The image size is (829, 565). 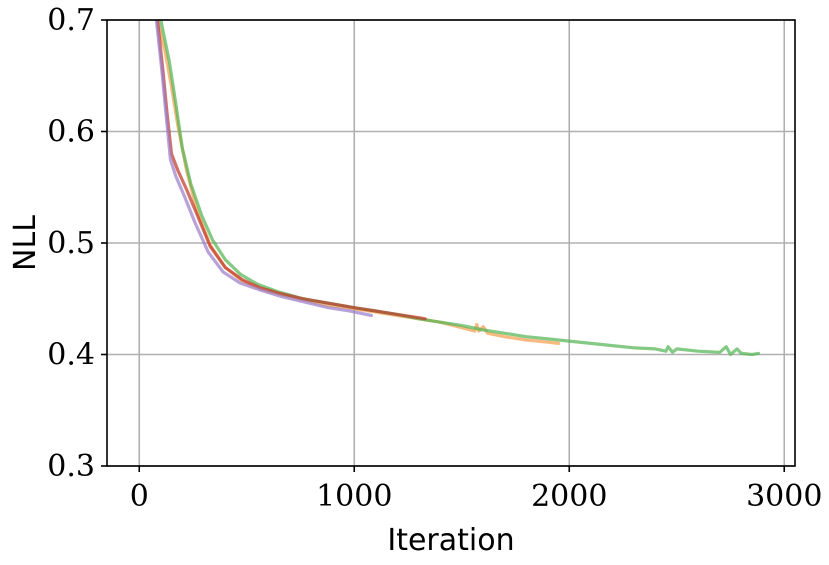 I want to click on y-tick-label-0: 0.3, so click(x=71, y=466).